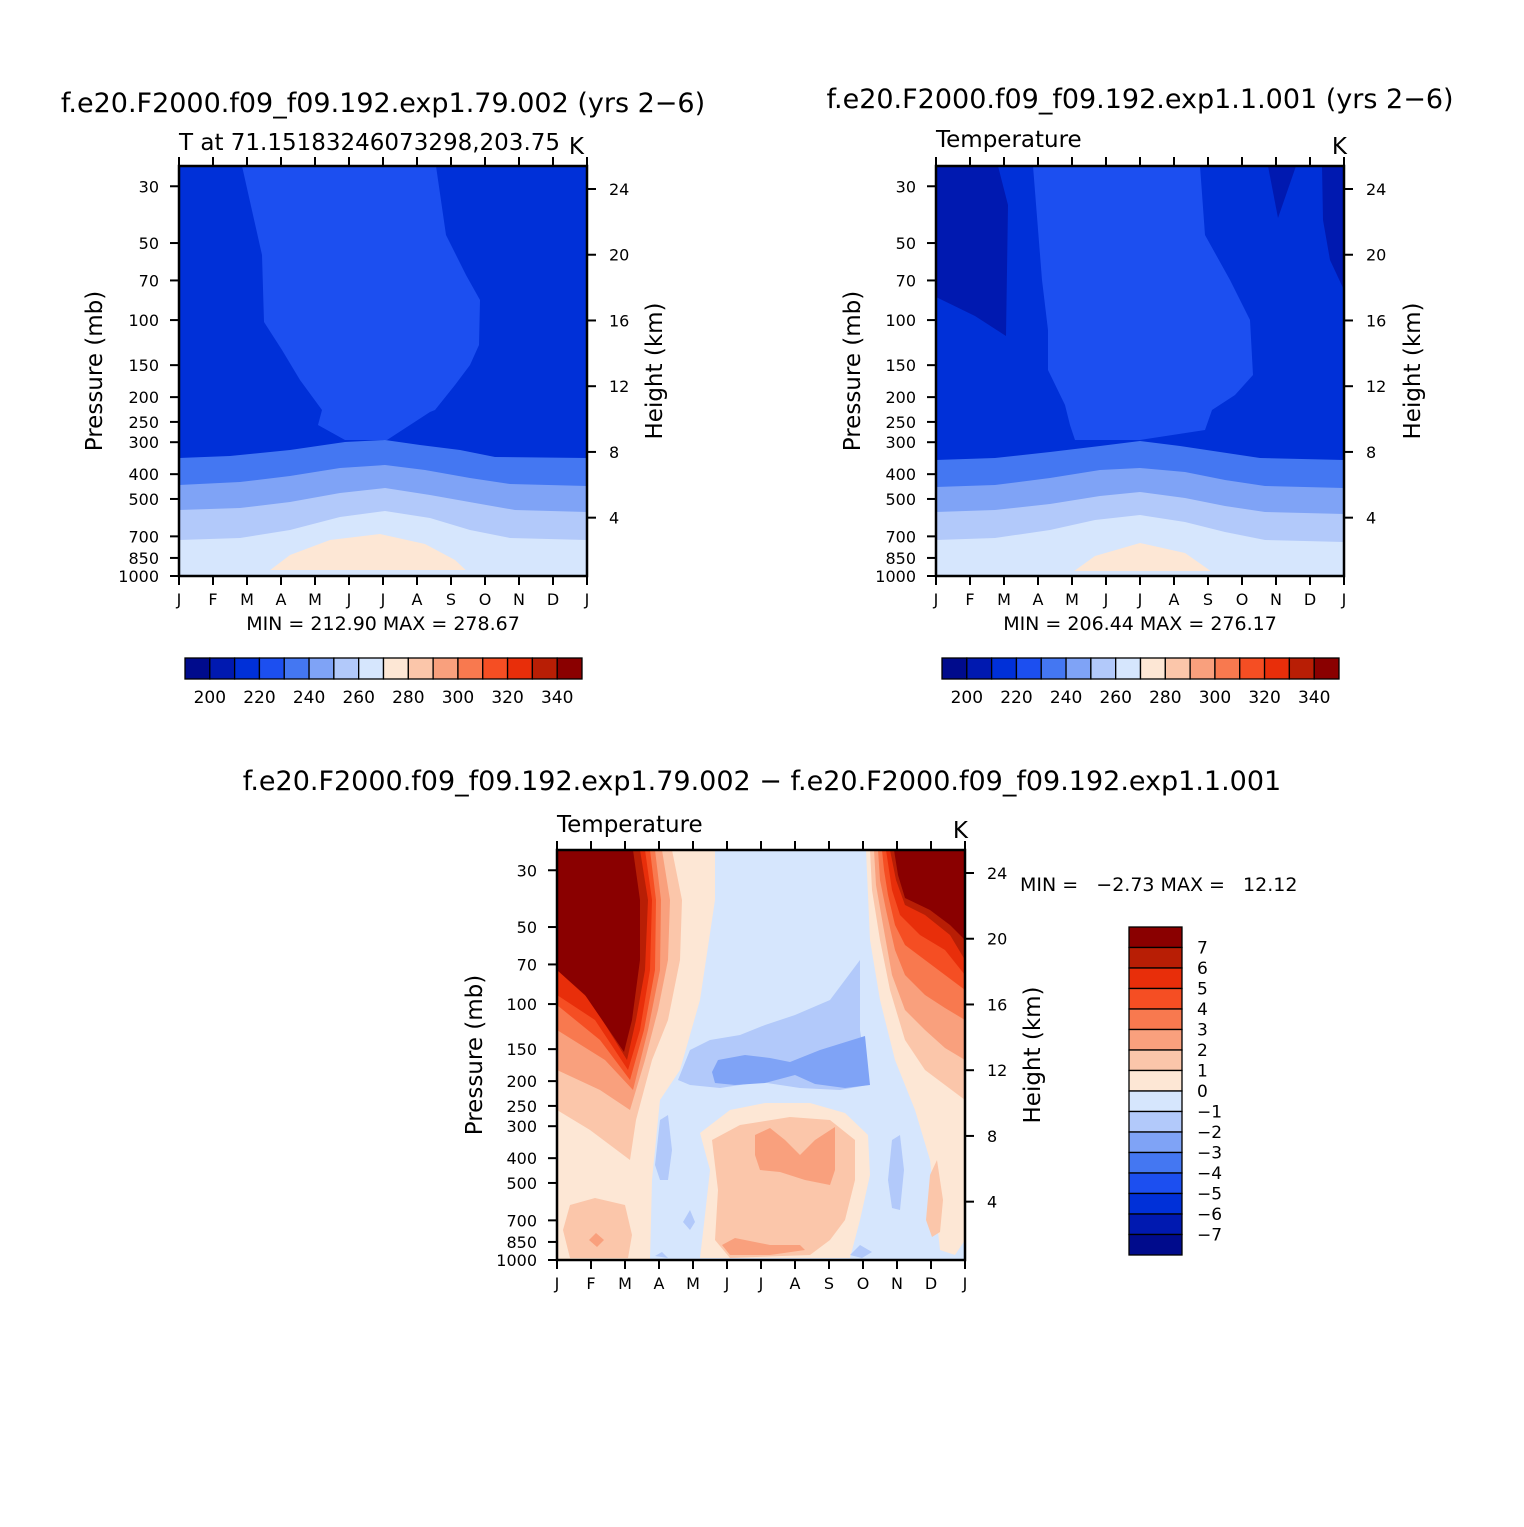 The image size is (1524, 1527). Describe the element at coordinates (900, 422) in the screenshot. I see `y-tick-label: 250` at that location.